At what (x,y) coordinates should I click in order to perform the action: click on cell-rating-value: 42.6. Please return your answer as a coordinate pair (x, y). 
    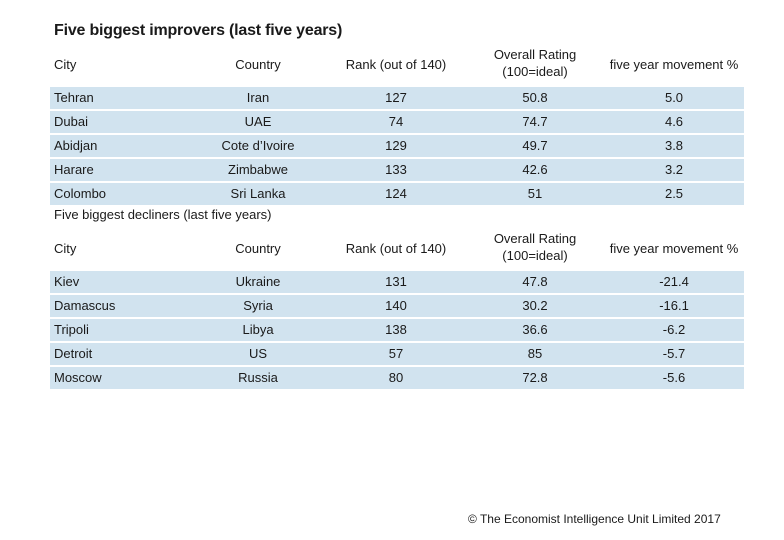
    Looking at the image, I should click on (535, 169).